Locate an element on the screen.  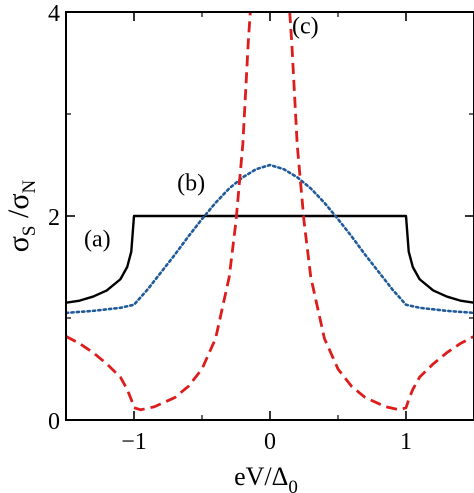
annotation-label: (c) is located at coordinates (305, 26).